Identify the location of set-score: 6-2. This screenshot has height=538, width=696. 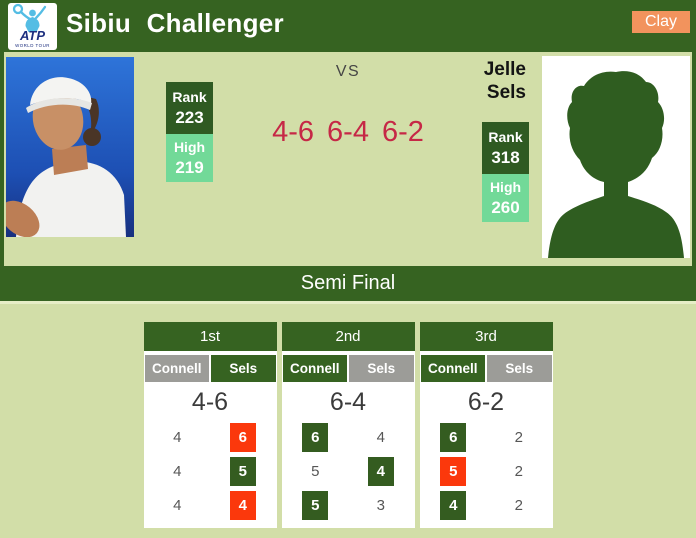
(486, 401).